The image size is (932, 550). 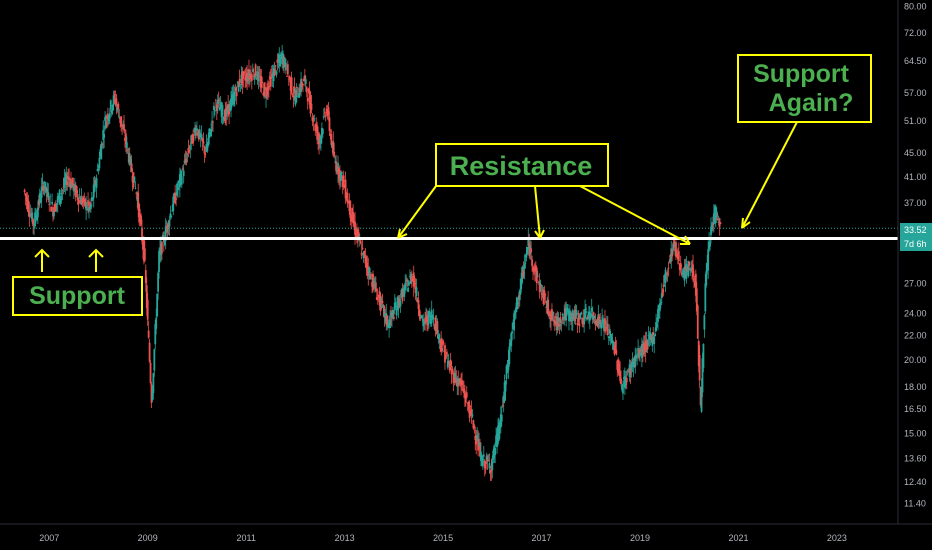 I want to click on support-again-box, so click(x=804, y=88).